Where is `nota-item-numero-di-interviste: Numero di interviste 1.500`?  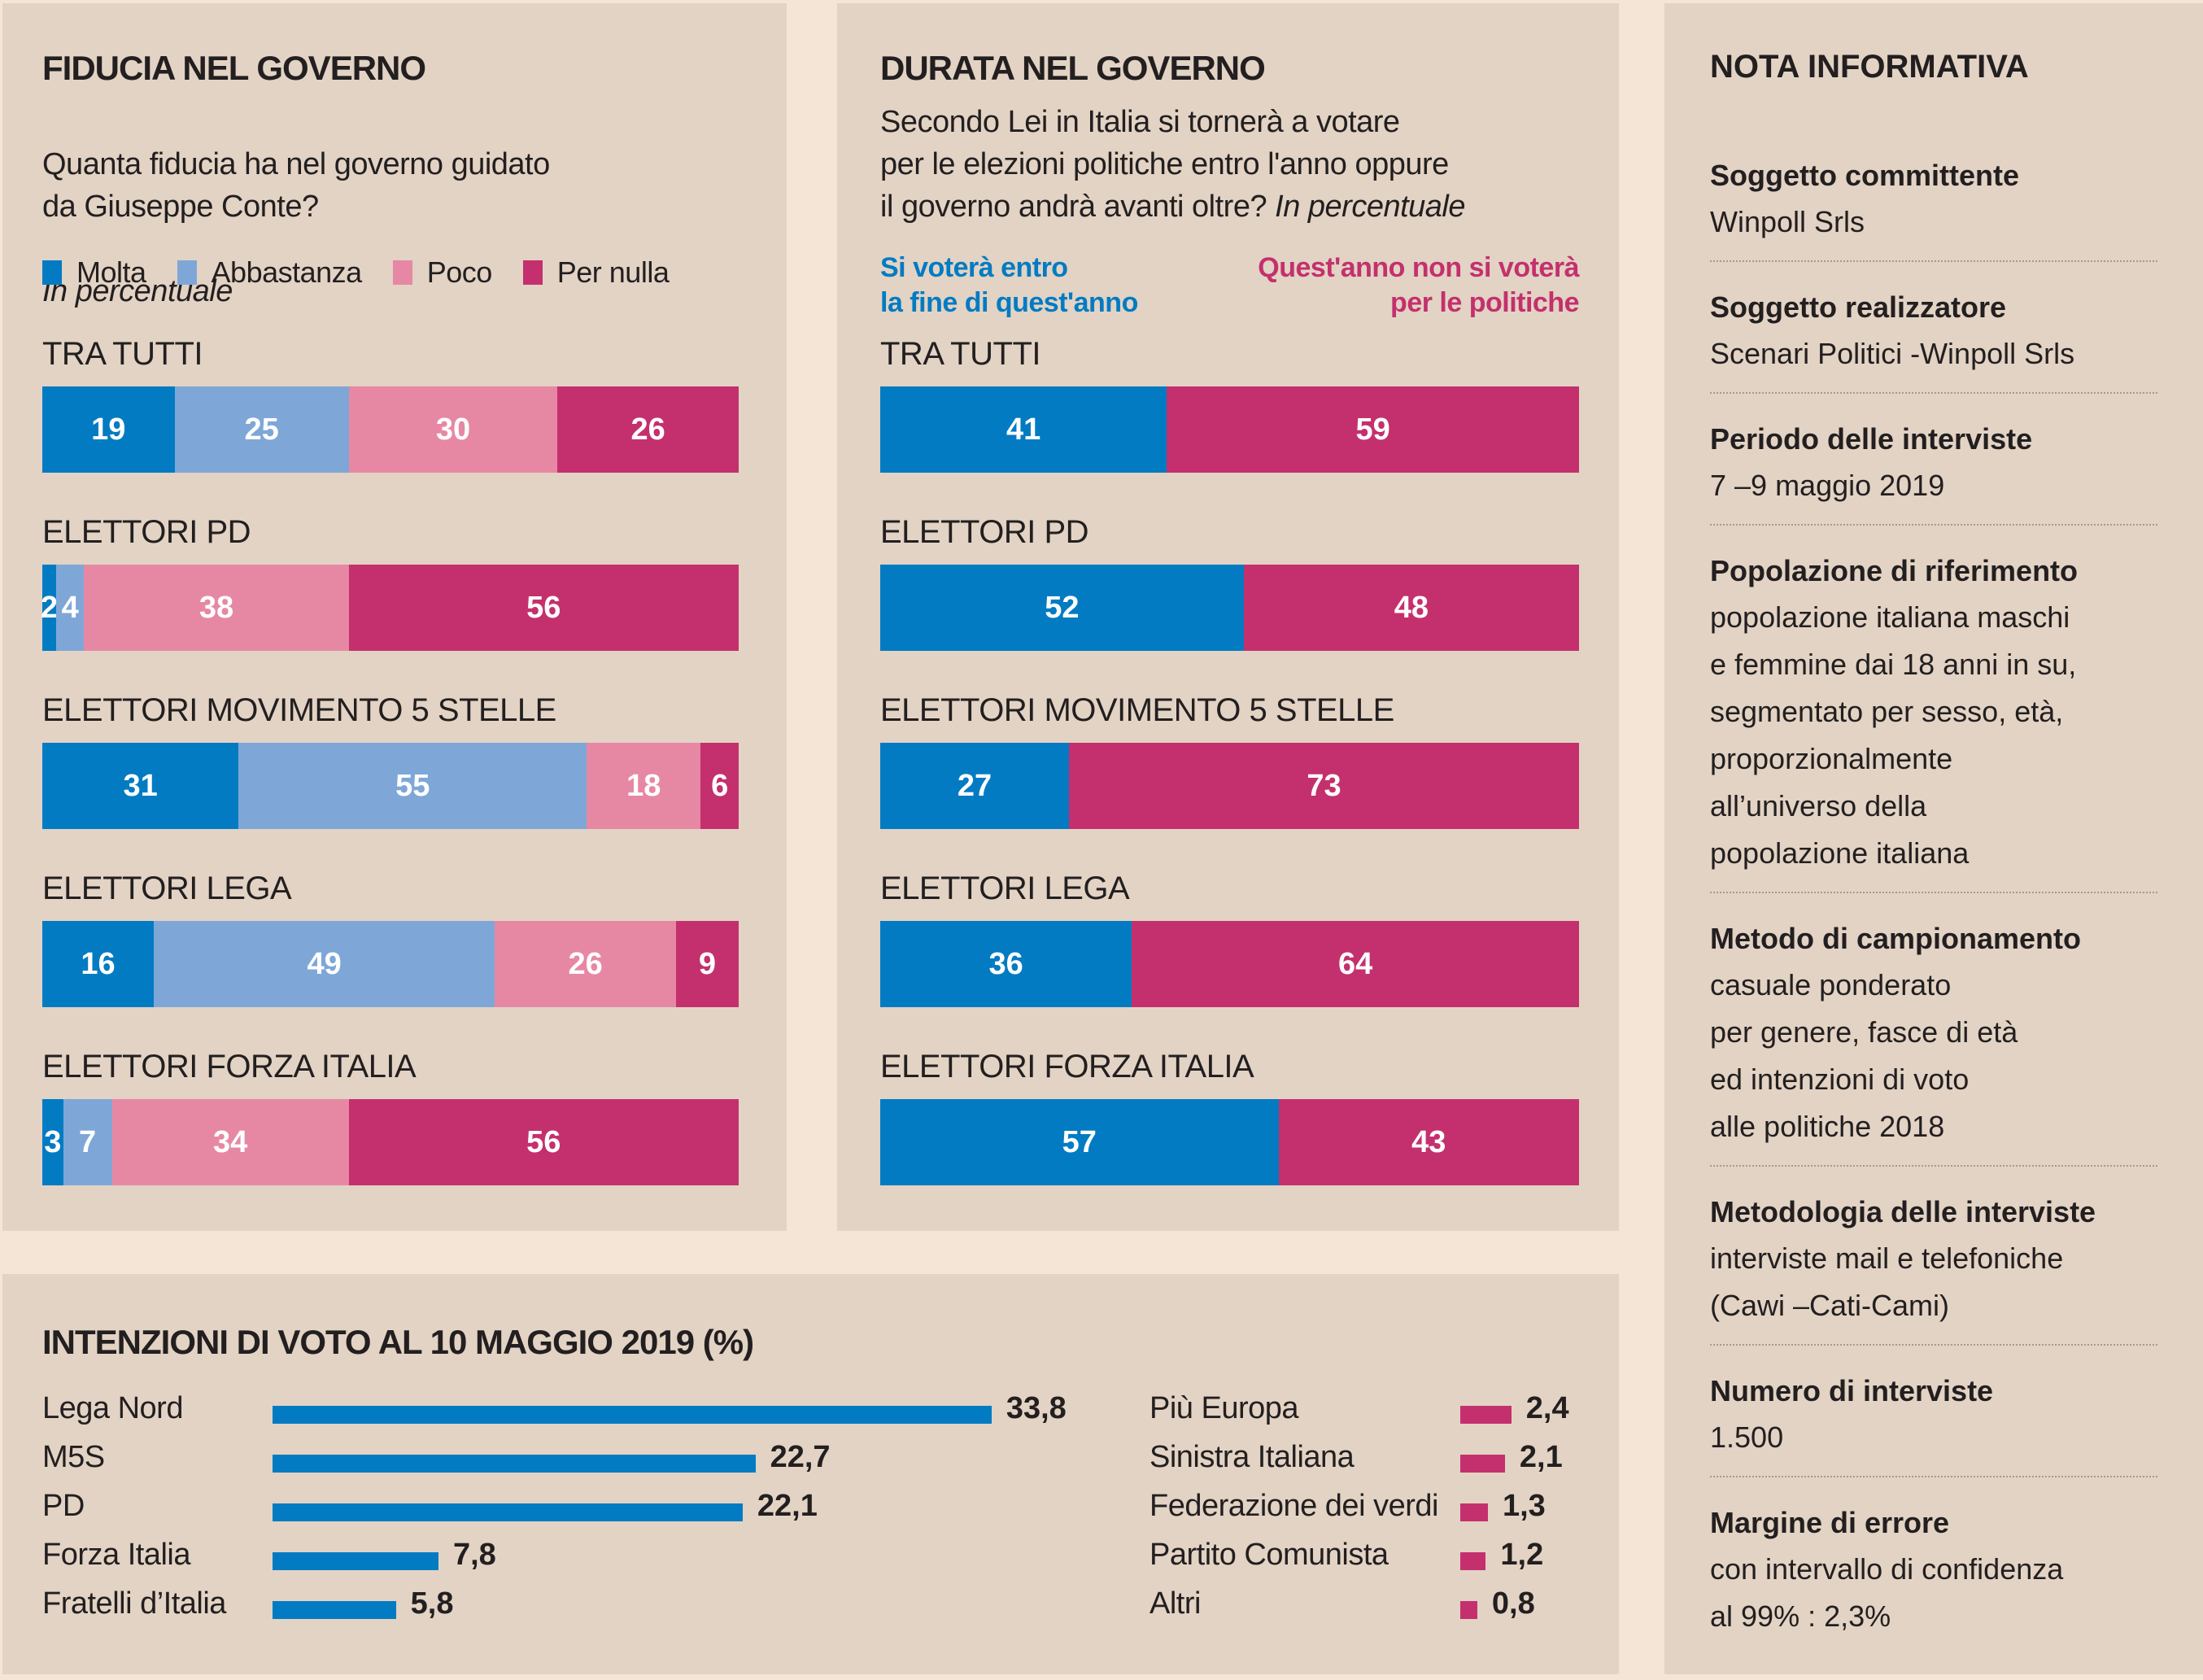
nota-item-numero-di-interviste: Numero di interviste 1.500 is located at coordinates (1933, 1410).